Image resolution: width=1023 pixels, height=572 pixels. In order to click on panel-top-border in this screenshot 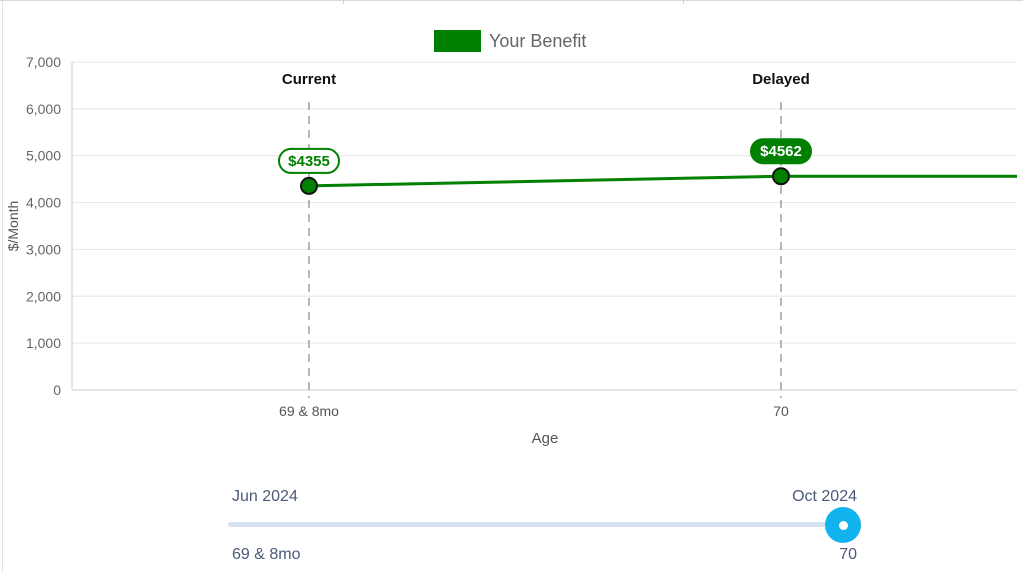, I will do `click(511, 2)`.